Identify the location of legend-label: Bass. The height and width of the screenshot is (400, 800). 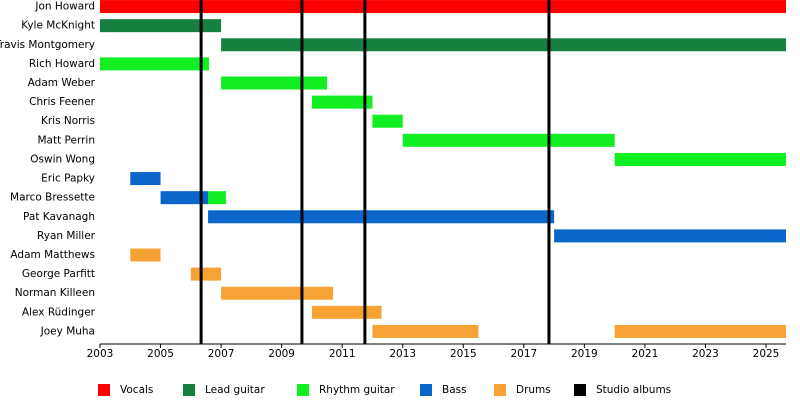
(454, 390).